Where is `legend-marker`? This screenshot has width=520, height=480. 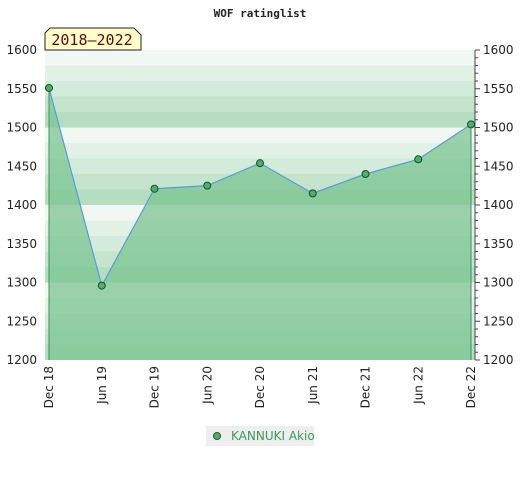
legend-marker is located at coordinates (217, 436).